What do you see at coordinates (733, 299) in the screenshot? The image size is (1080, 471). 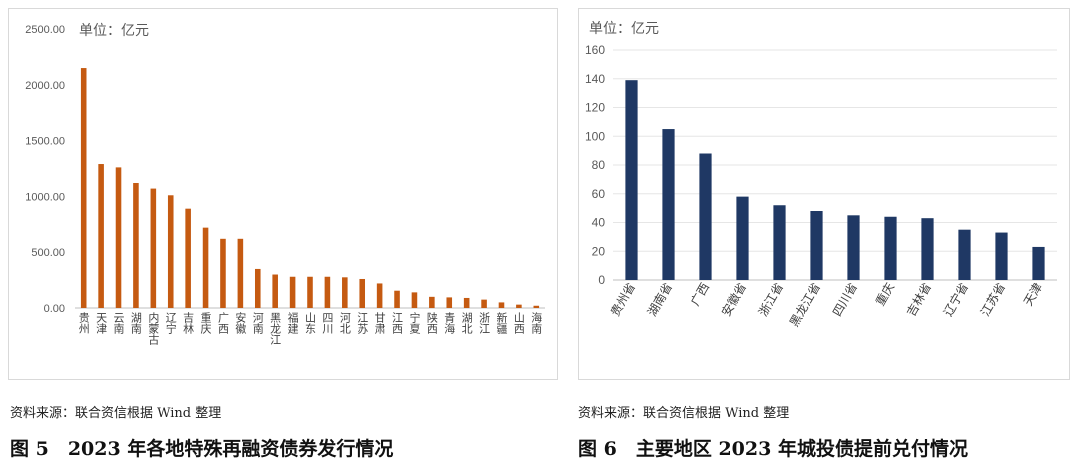 I see `x-tick-label: 安徽省` at bounding box center [733, 299].